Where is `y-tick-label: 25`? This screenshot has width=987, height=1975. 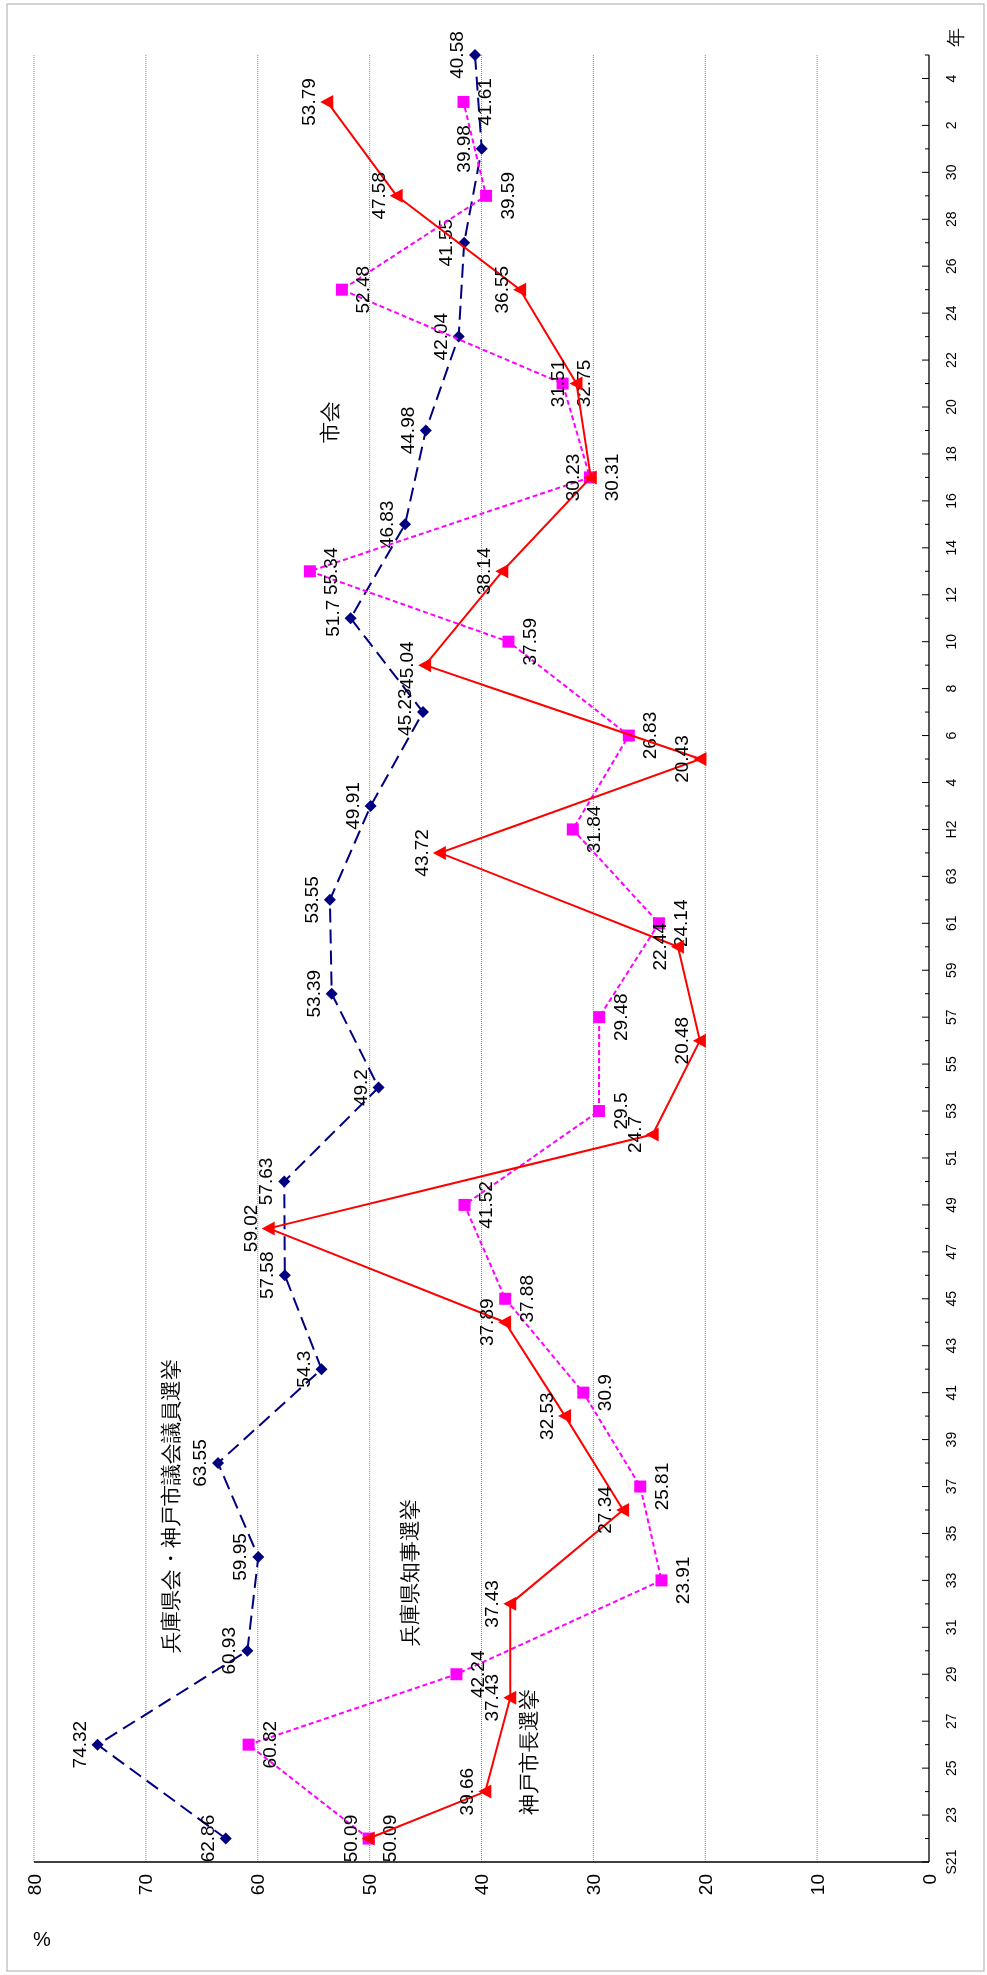 y-tick-label: 25 is located at coordinates (951, 1768).